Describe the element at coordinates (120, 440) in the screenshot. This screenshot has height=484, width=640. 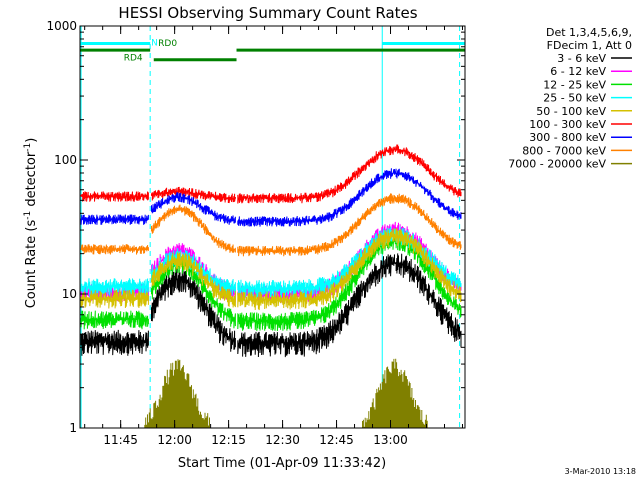
I see `x-tick-label-1: 11:45` at that location.